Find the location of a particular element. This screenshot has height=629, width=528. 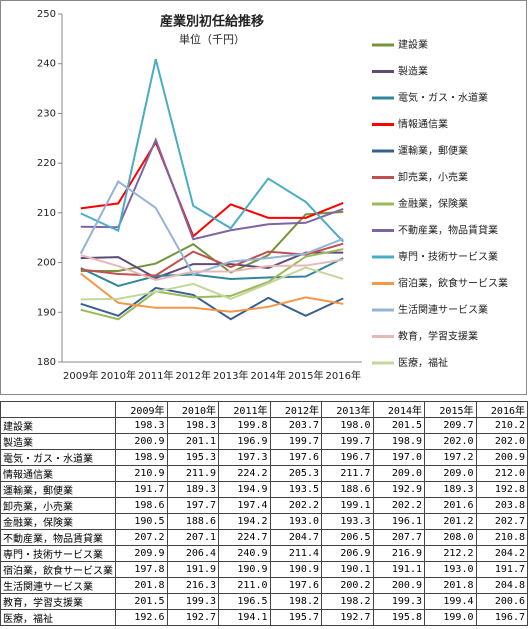

table-cell: 240.9 is located at coordinates (244, 553).